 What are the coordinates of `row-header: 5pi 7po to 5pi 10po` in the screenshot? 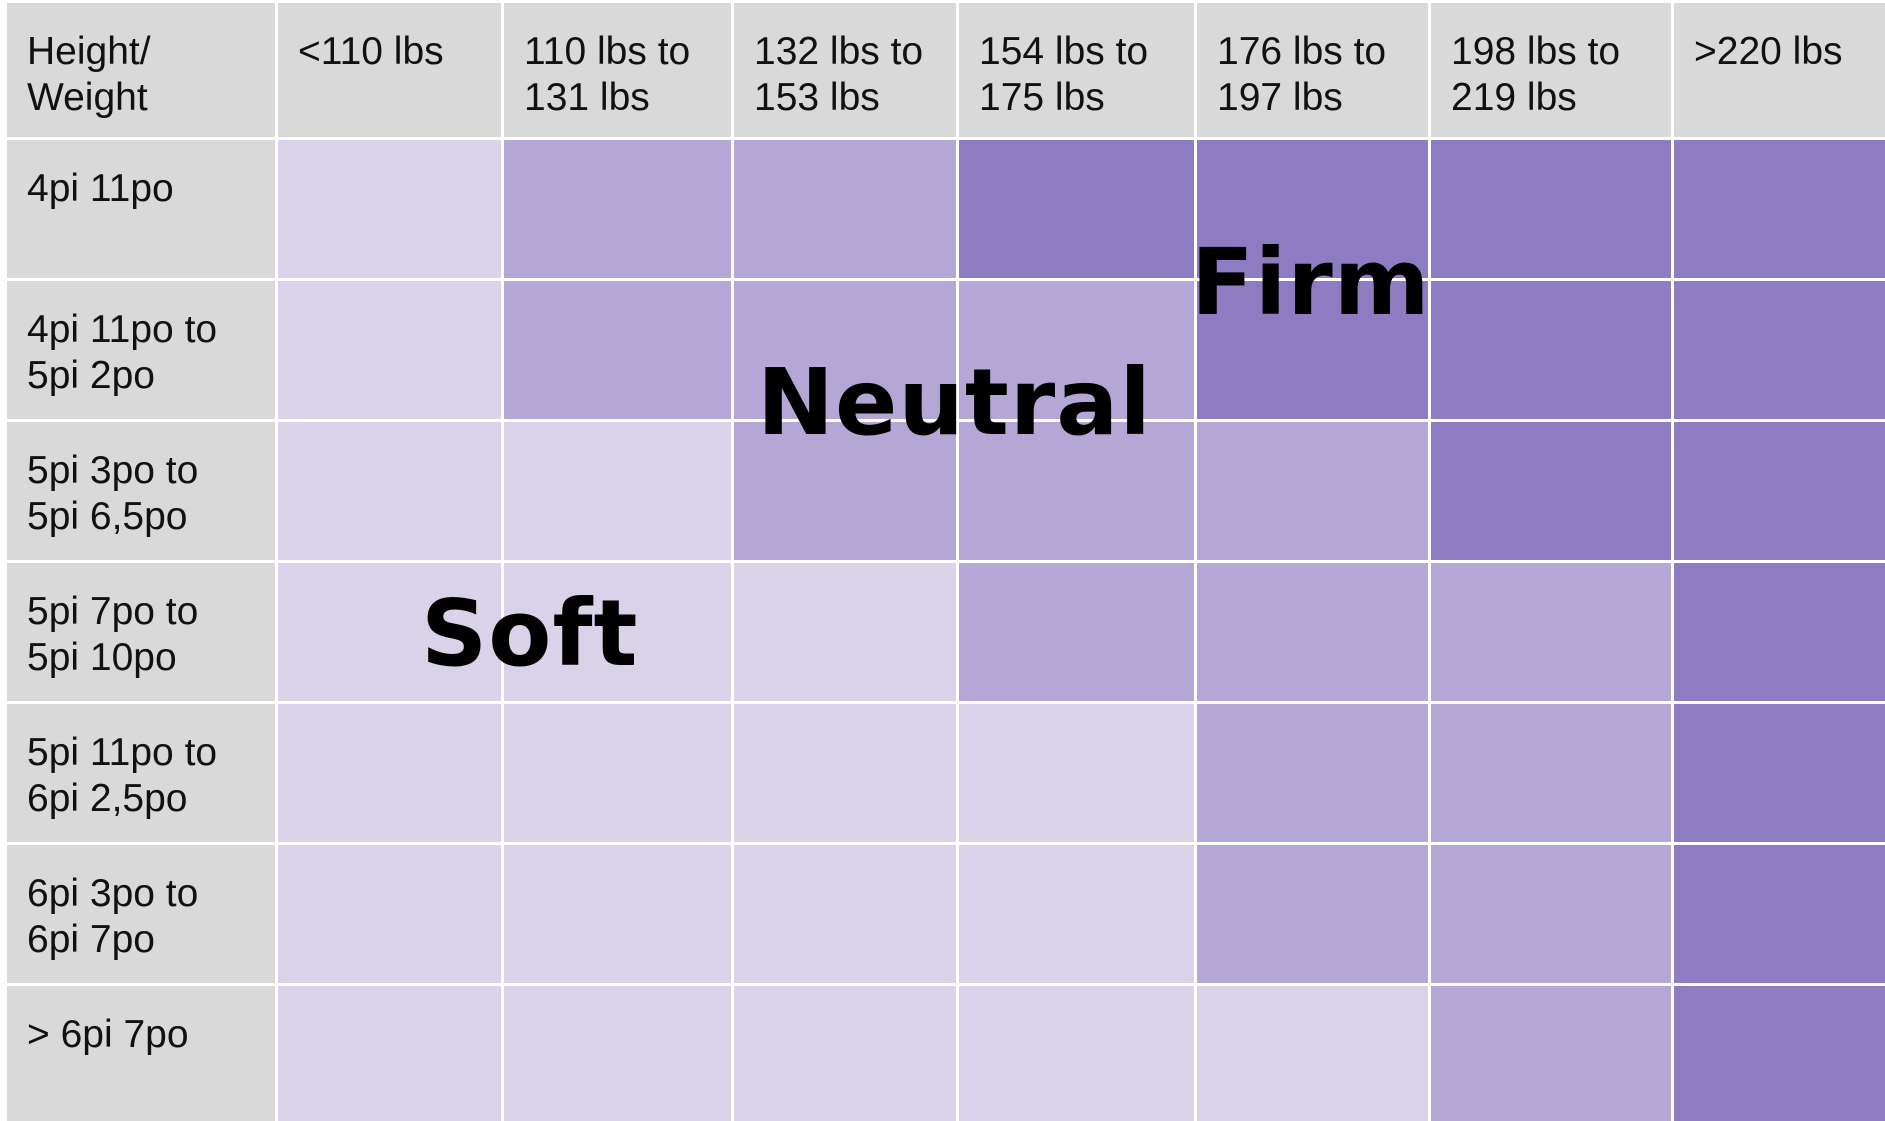 It's located at (141, 632).